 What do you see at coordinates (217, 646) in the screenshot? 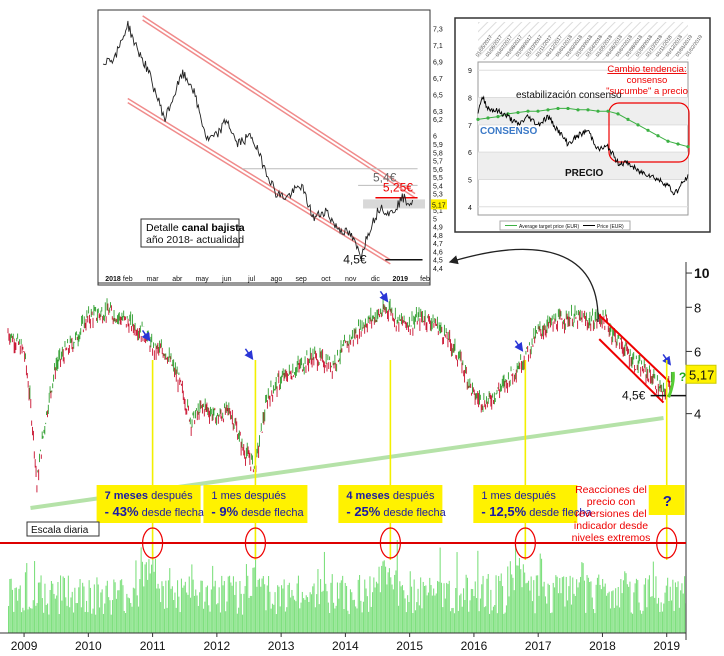
I see `x-tick-label: 2012` at bounding box center [217, 646].